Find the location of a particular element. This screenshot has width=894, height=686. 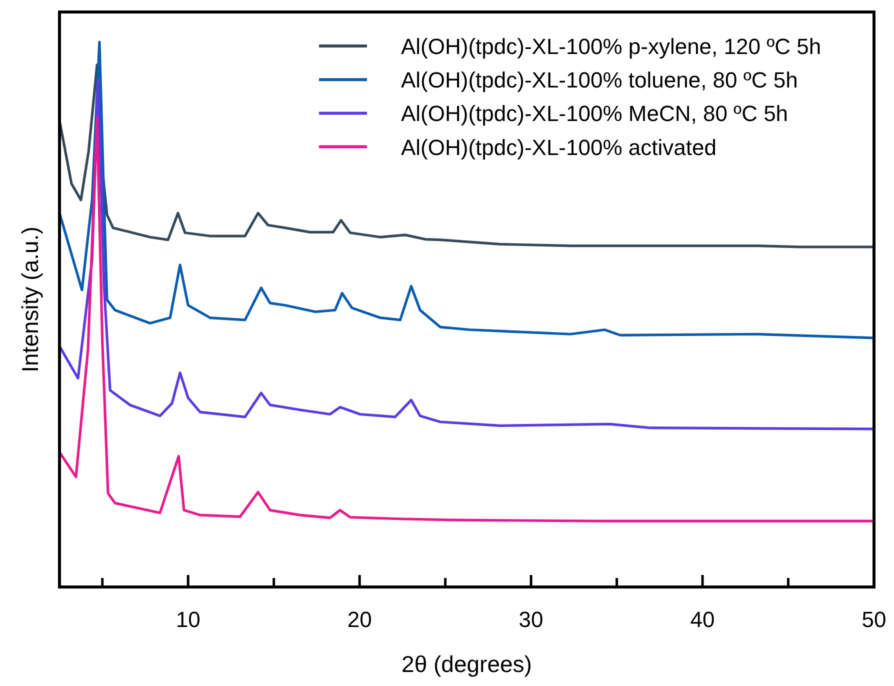

legend-label: Al(OH)(tpdc)-XL-100% p-xylene, 120 ºC 5h is located at coordinates (611, 46).